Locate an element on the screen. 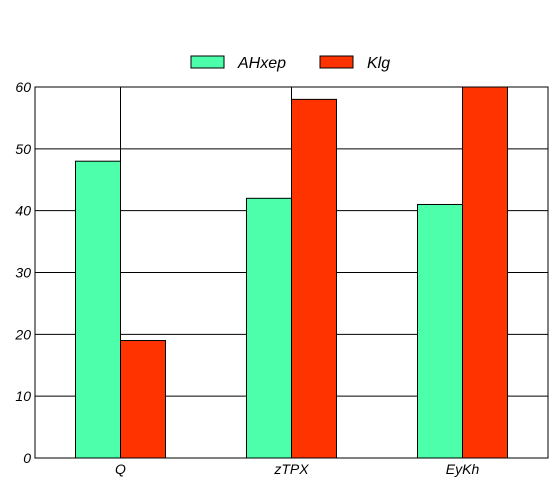 This screenshot has width=560, height=490. legend: AHxep Klg is located at coordinates (290, 63).